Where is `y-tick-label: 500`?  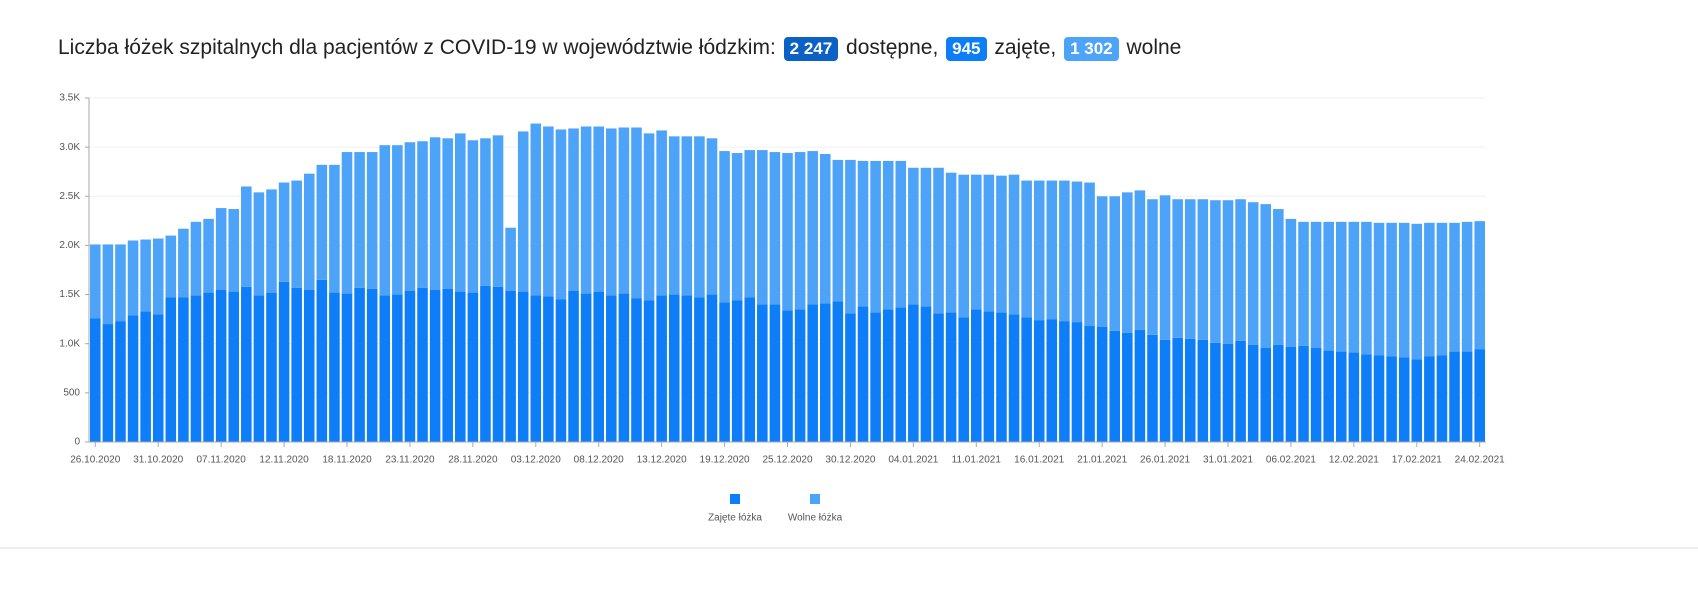 y-tick-label: 500 is located at coordinates (71, 392).